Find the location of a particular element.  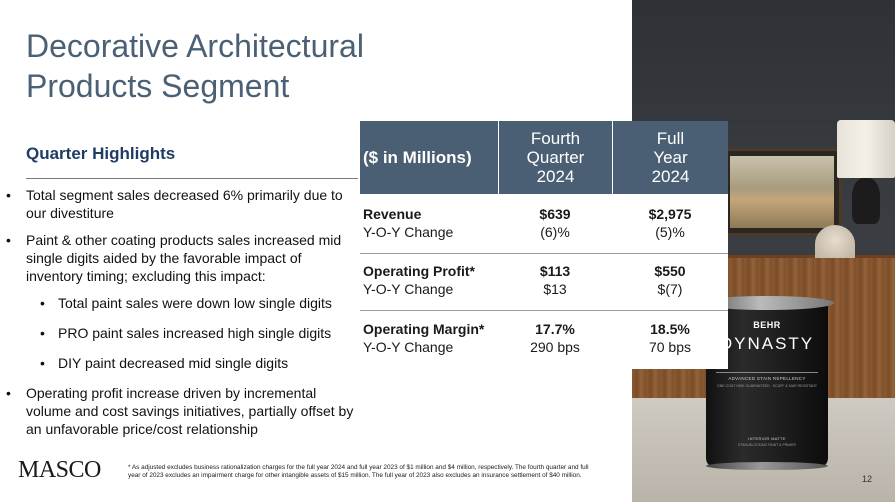

header-fy-line-2: Year is located at coordinates (670, 157).